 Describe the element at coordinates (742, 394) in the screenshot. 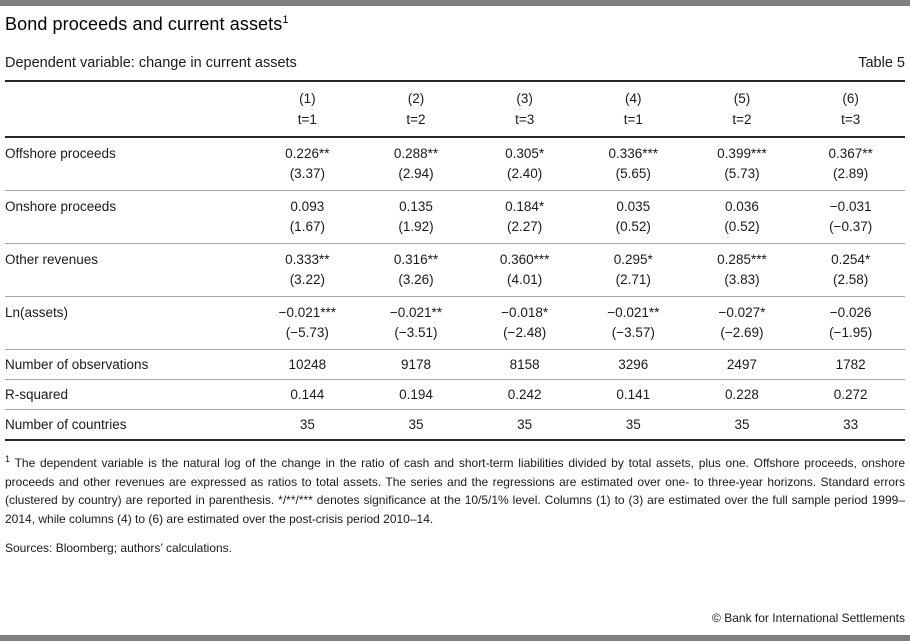

I see `stat-cell: 0.228` at that location.